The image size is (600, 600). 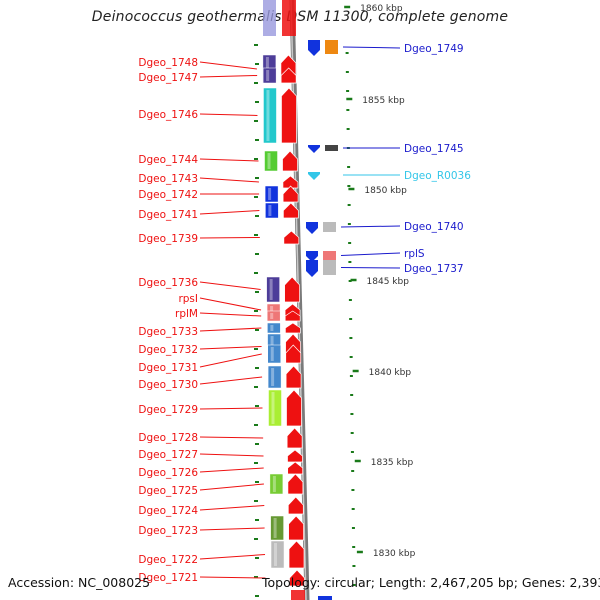 I want to click on gene-left-Dgeo_1733: Dgeo_1733, so click(x=219, y=330).